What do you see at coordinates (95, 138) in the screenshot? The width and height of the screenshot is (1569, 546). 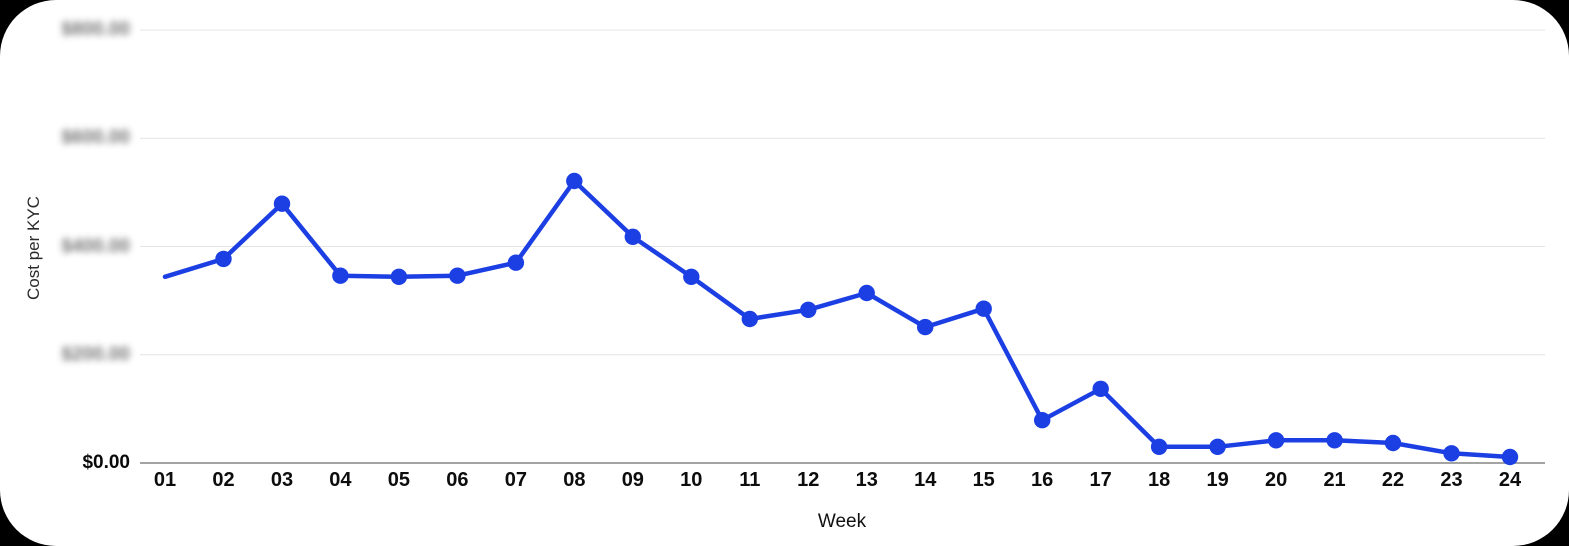 I see `y-tick-label-blurred: $600.00` at bounding box center [95, 138].